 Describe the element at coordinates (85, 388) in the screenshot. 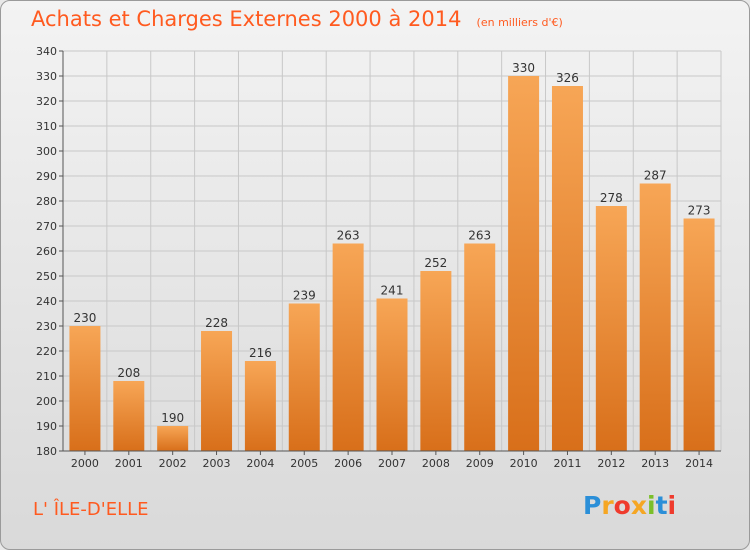

I see `bar-2000` at that location.